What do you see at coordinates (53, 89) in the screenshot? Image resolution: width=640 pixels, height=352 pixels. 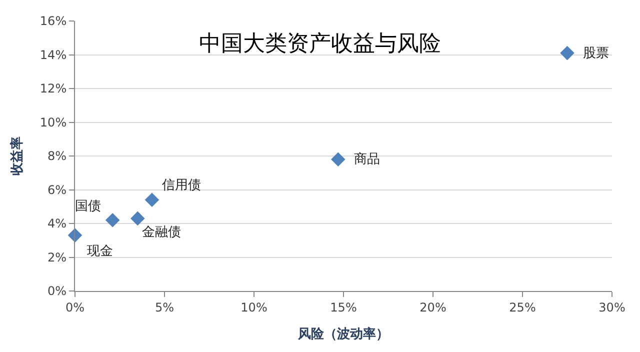 I see `y-tick-label: 12%` at bounding box center [53, 89].